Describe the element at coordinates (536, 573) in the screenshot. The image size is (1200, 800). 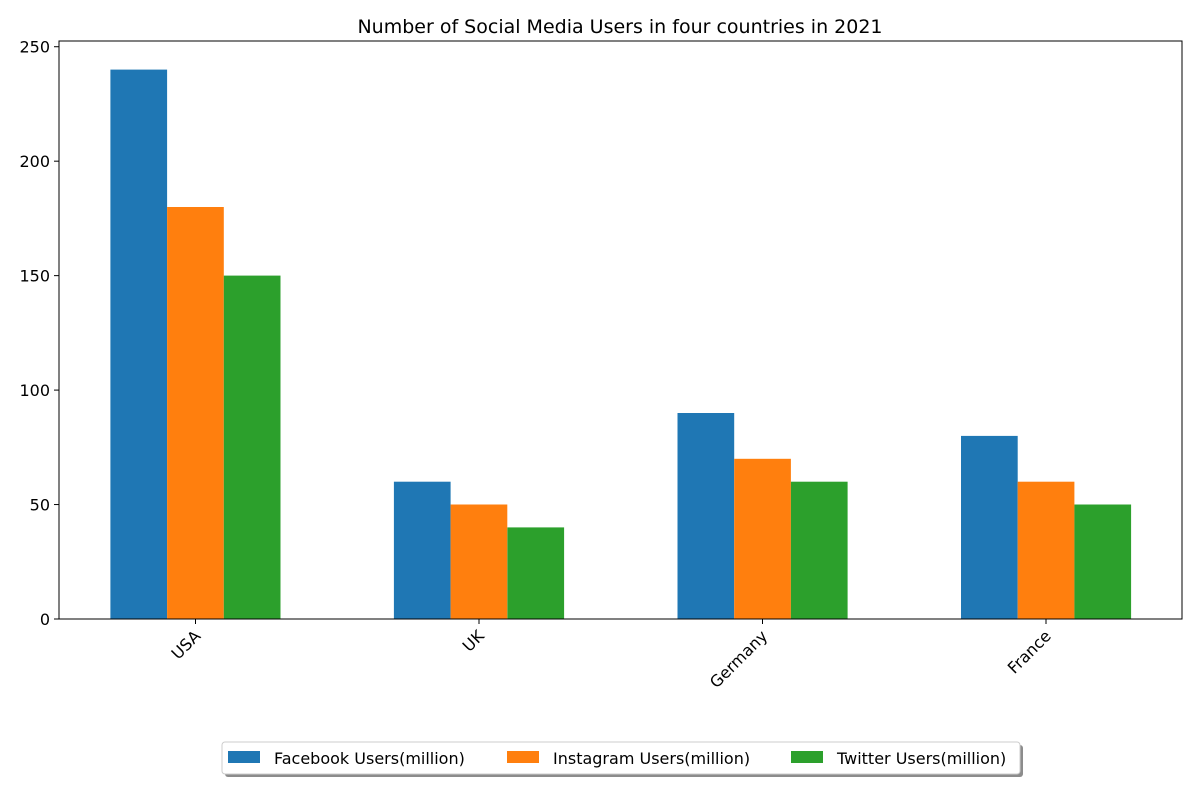
I see `bar-twitter-uk` at that location.